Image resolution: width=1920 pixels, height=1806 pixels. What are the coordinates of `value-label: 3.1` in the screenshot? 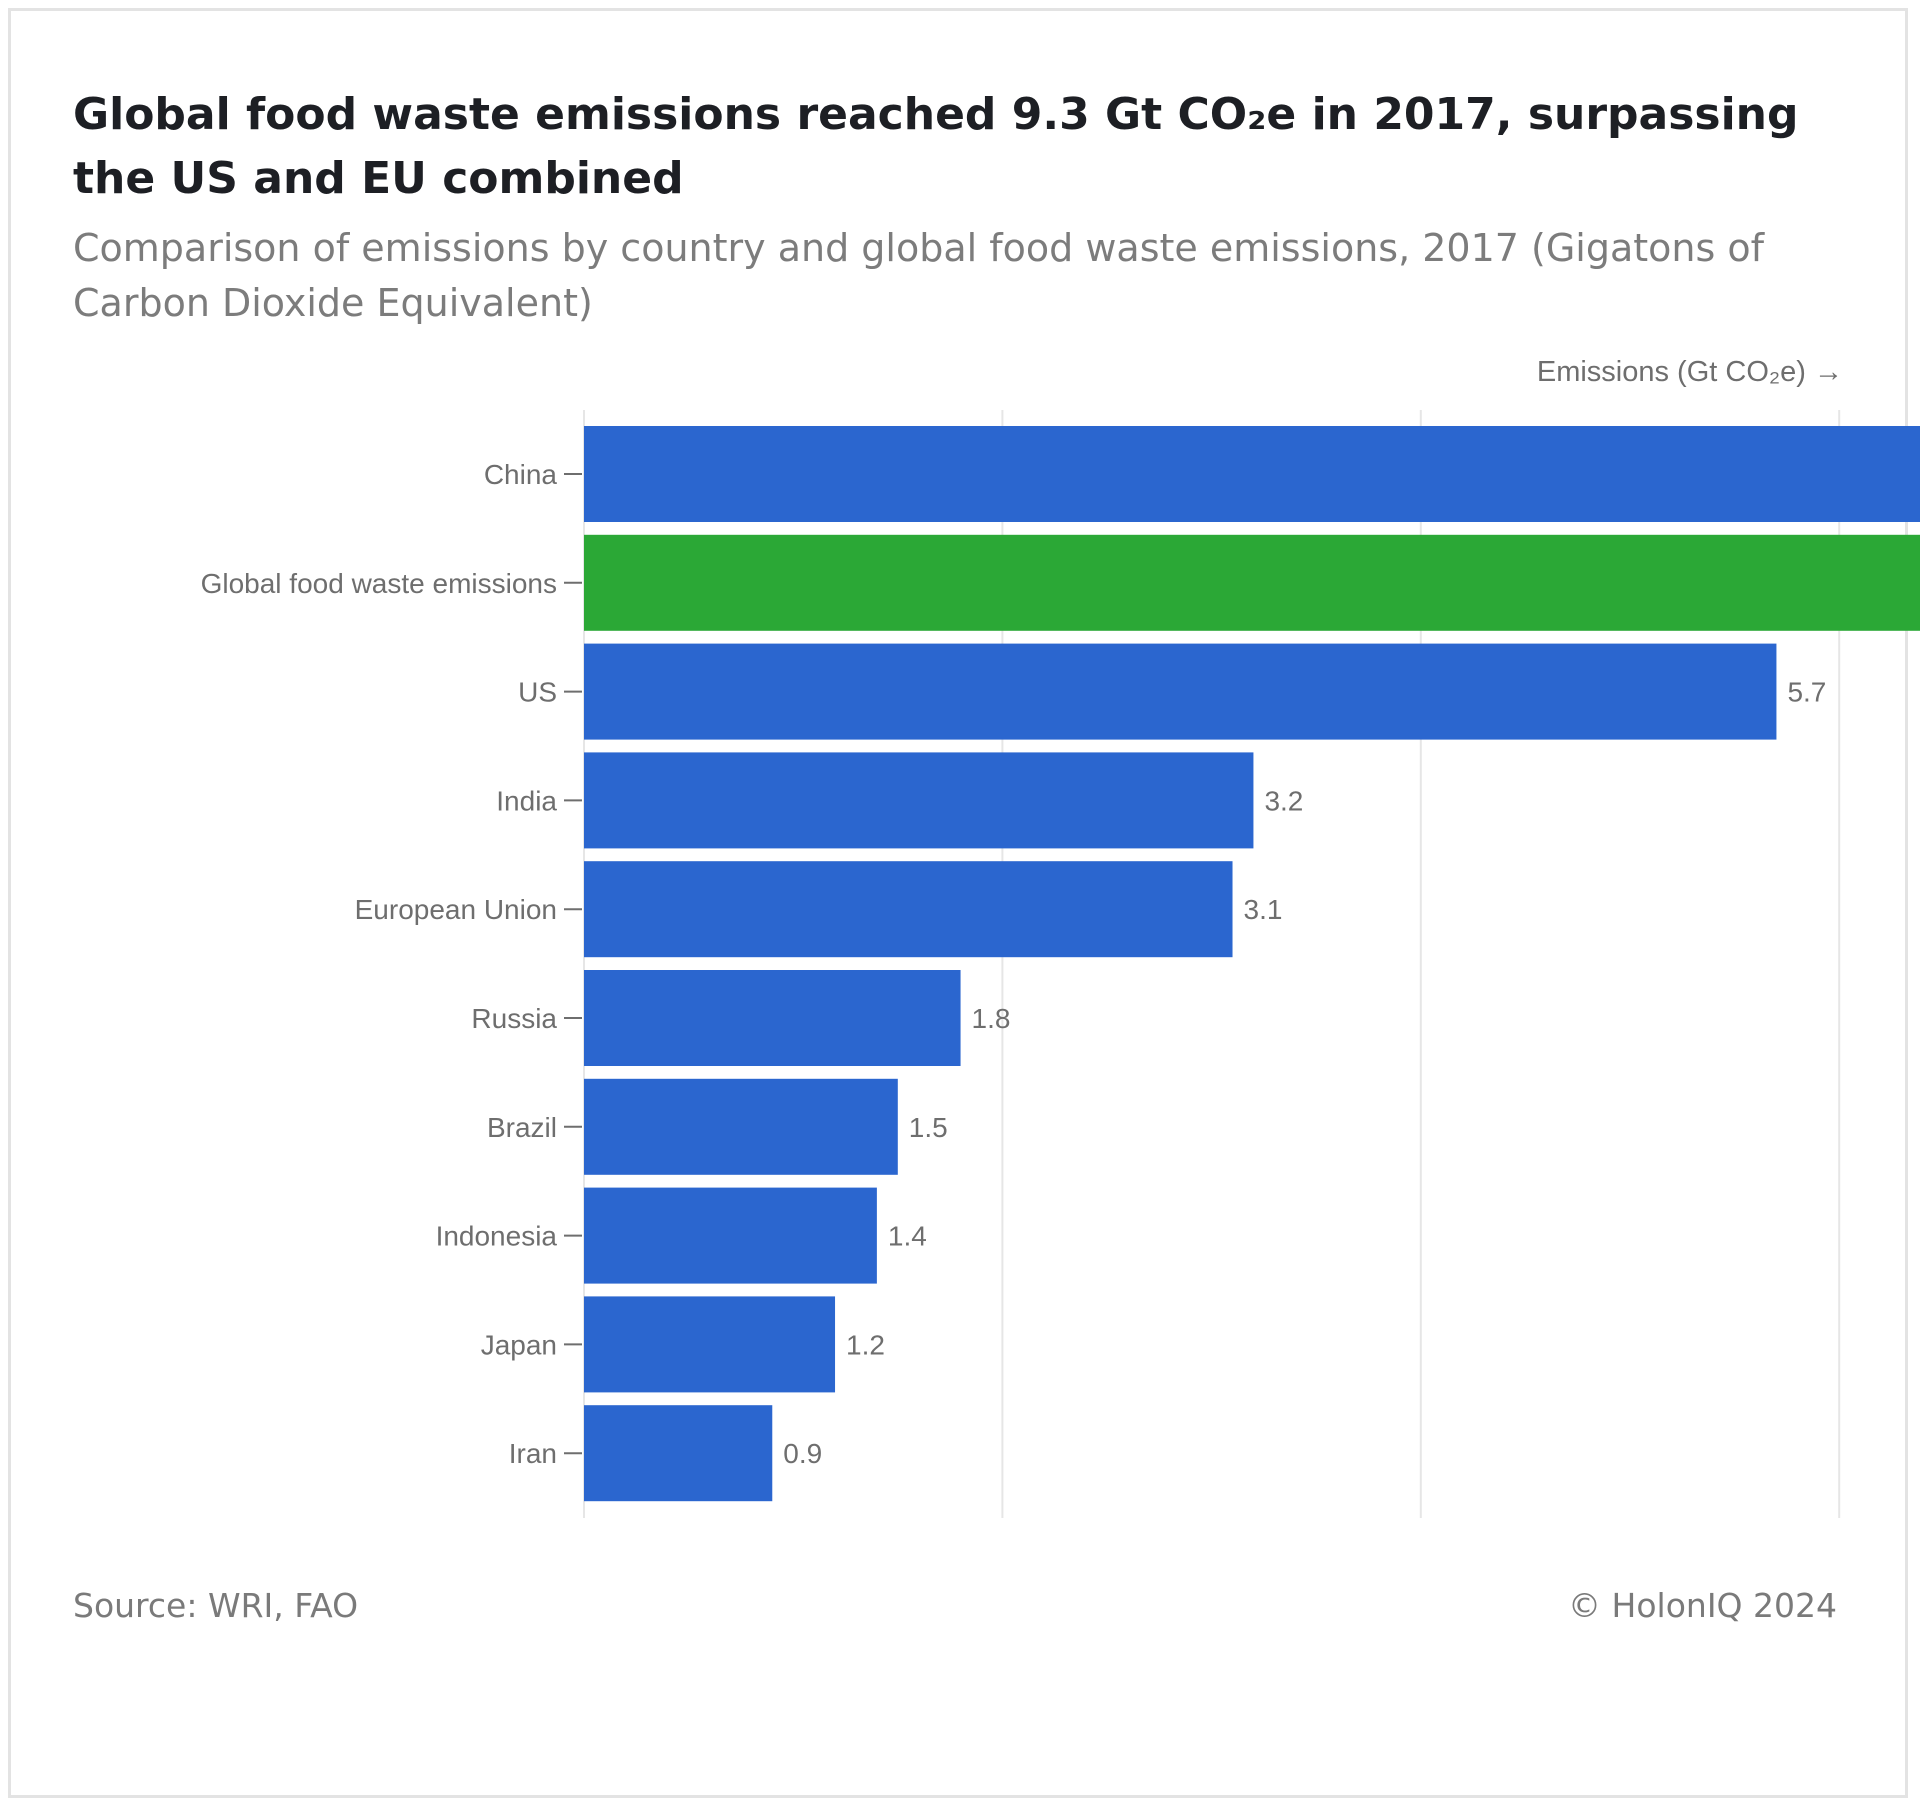 It's located at (1263, 909).